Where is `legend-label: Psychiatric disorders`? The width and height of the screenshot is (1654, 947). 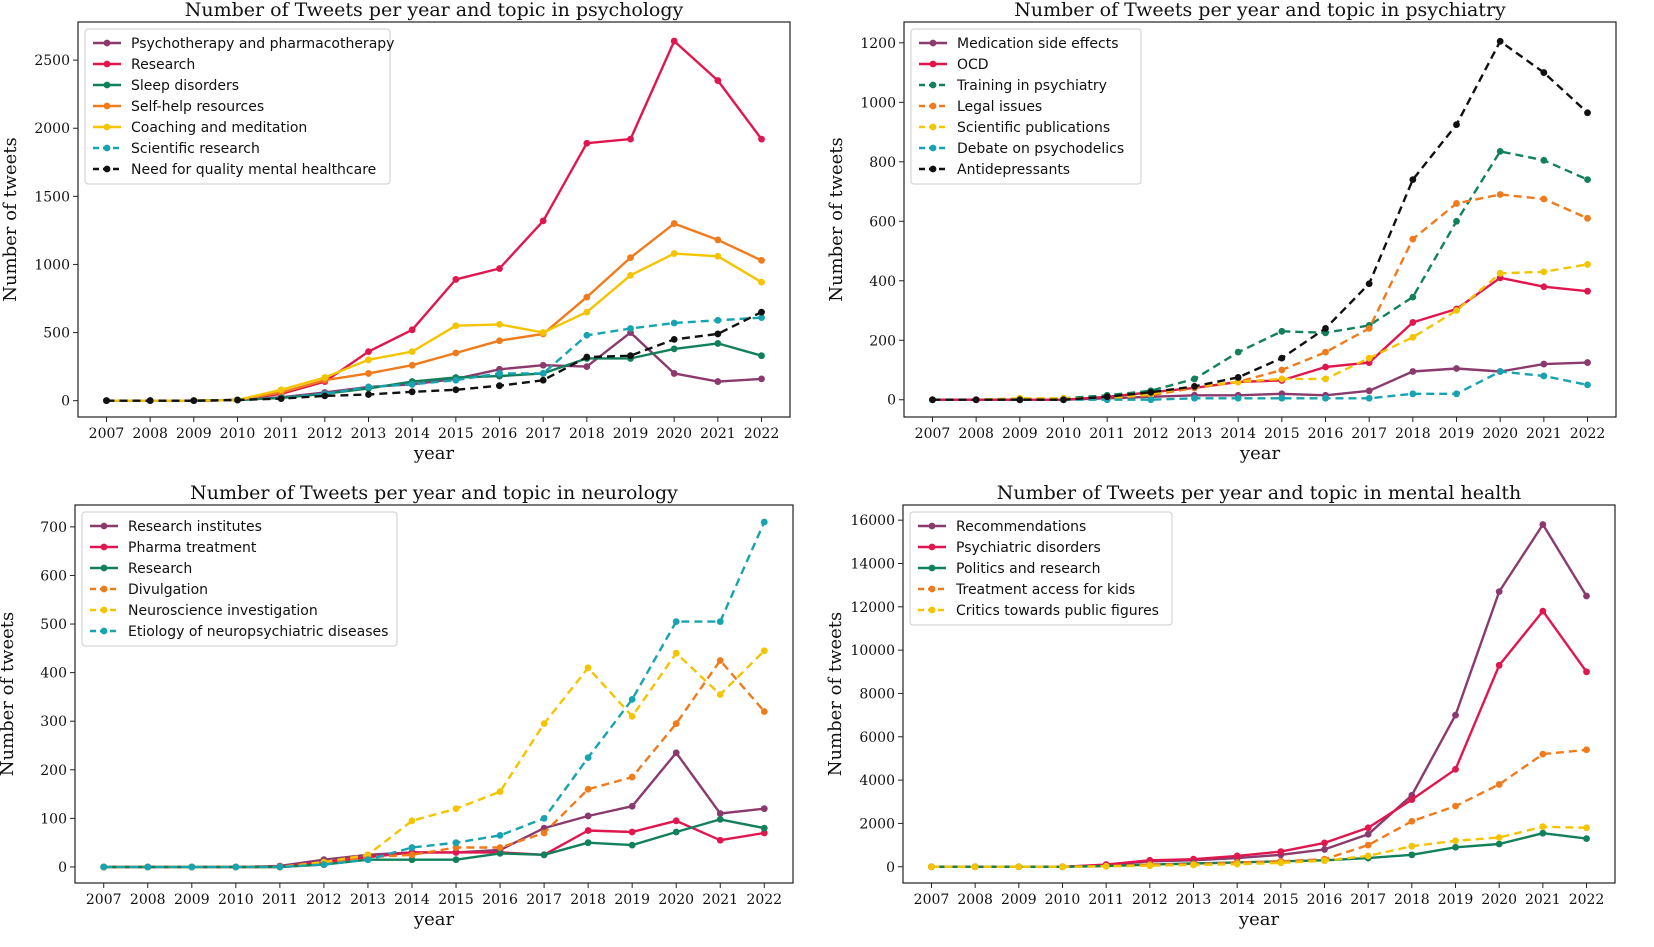
legend-label: Psychiatric disorders is located at coordinates (1028, 548).